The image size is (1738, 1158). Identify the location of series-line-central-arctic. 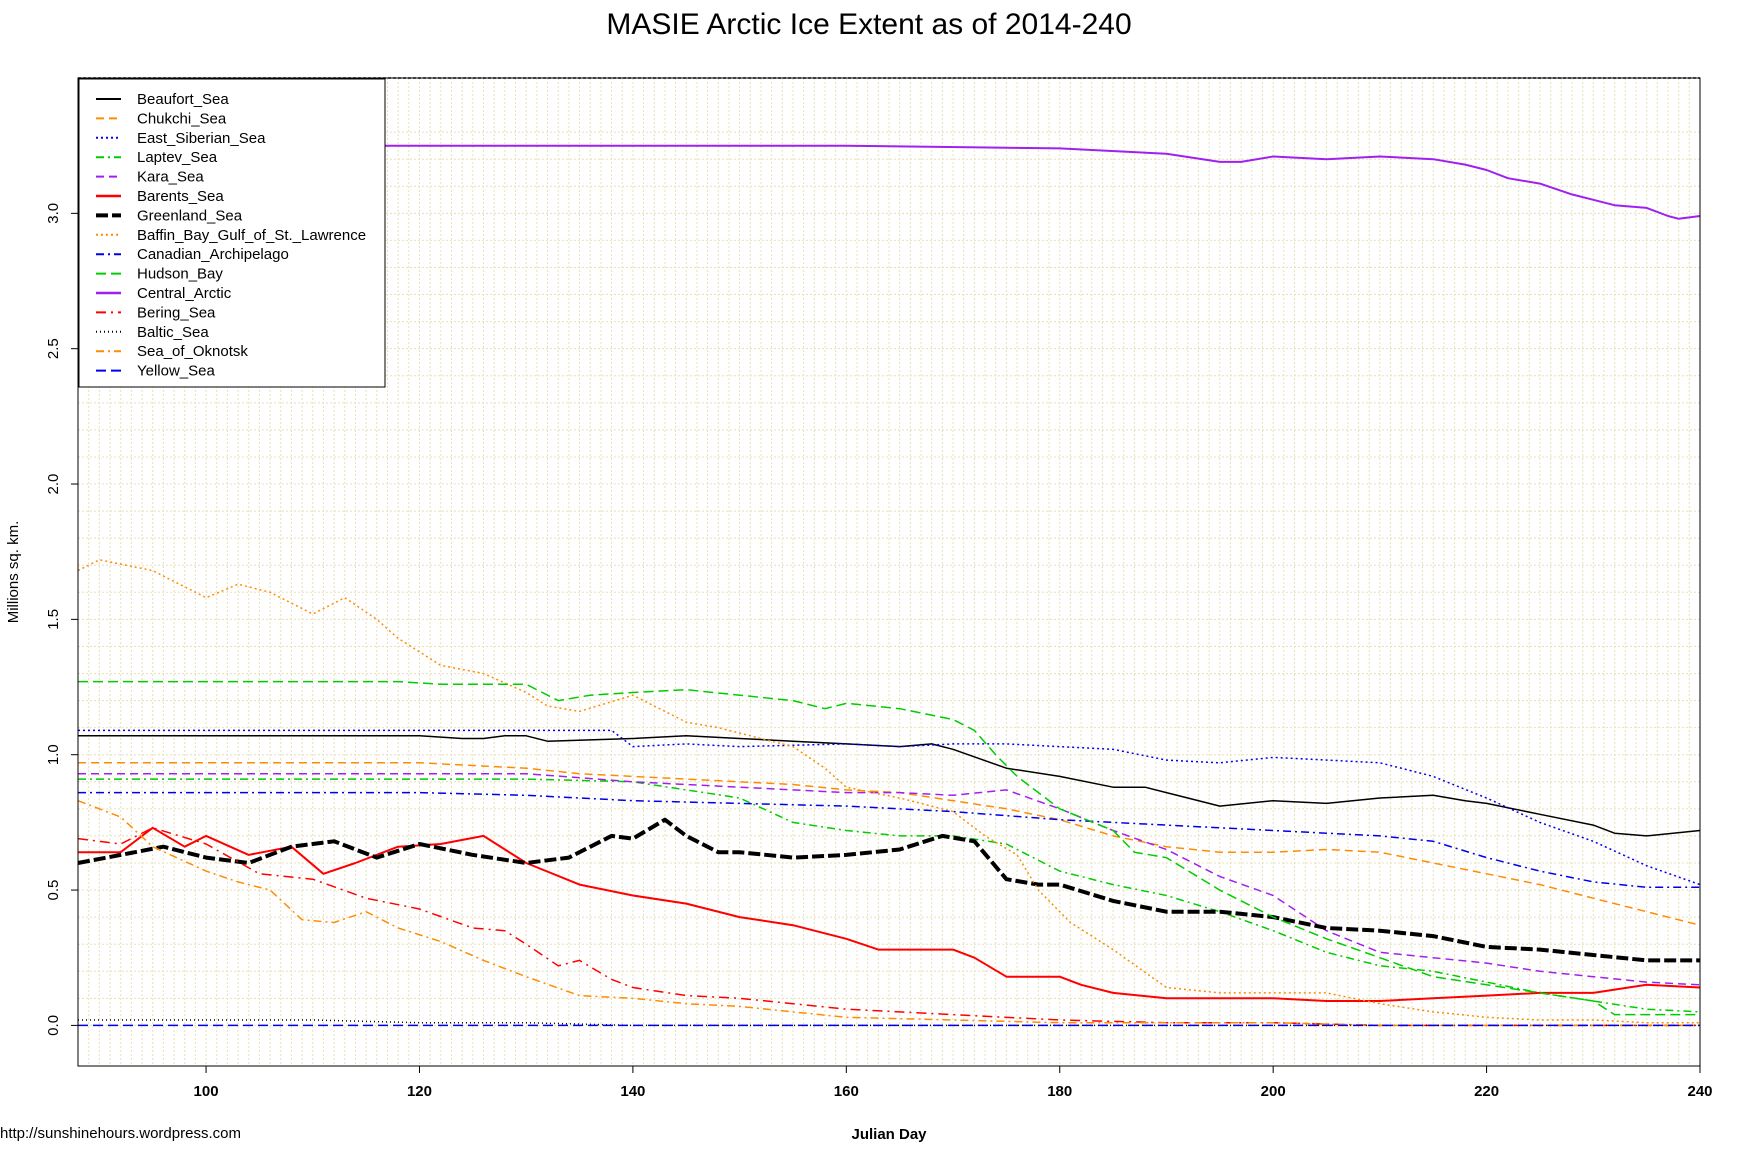
(889, 182).